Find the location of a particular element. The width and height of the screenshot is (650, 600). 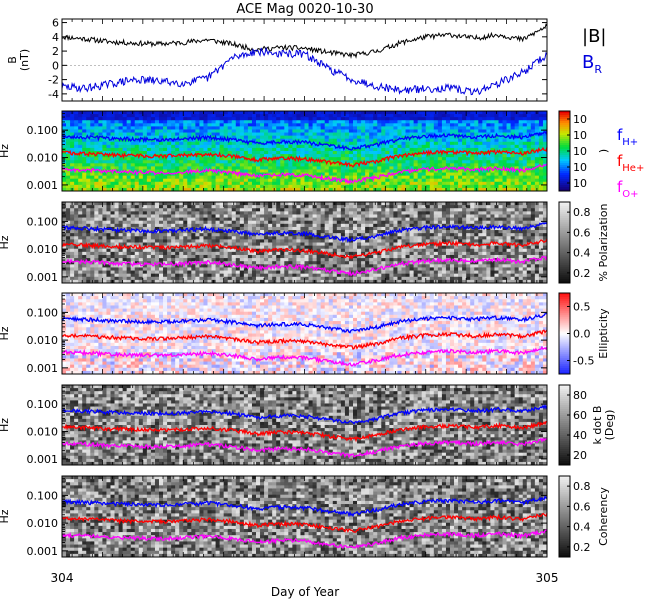

colorbar-tick-label: 0.5 is located at coordinates (582, 307).